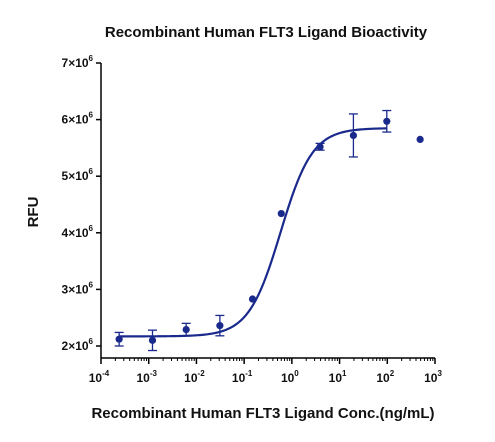  Describe the element at coordinates (265, 371) in the screenshot. I see `x-ticks: 10⁻⁴ 10⁻³ 10⁻² 10⁻¹ 10⁰ 10¹ 10² 10³` at that location.